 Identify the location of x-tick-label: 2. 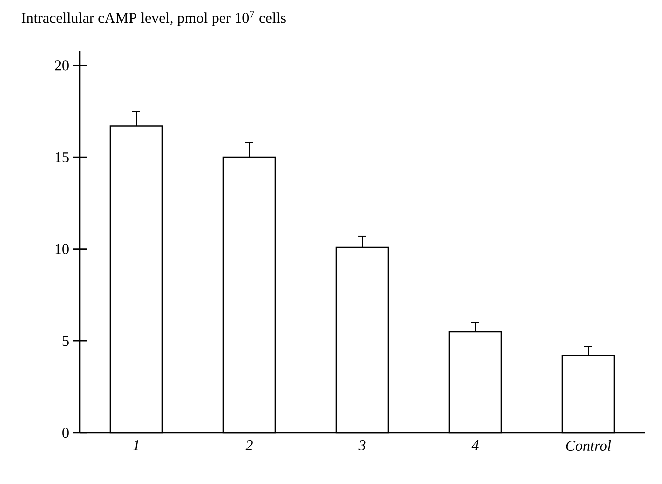
(249, 445).